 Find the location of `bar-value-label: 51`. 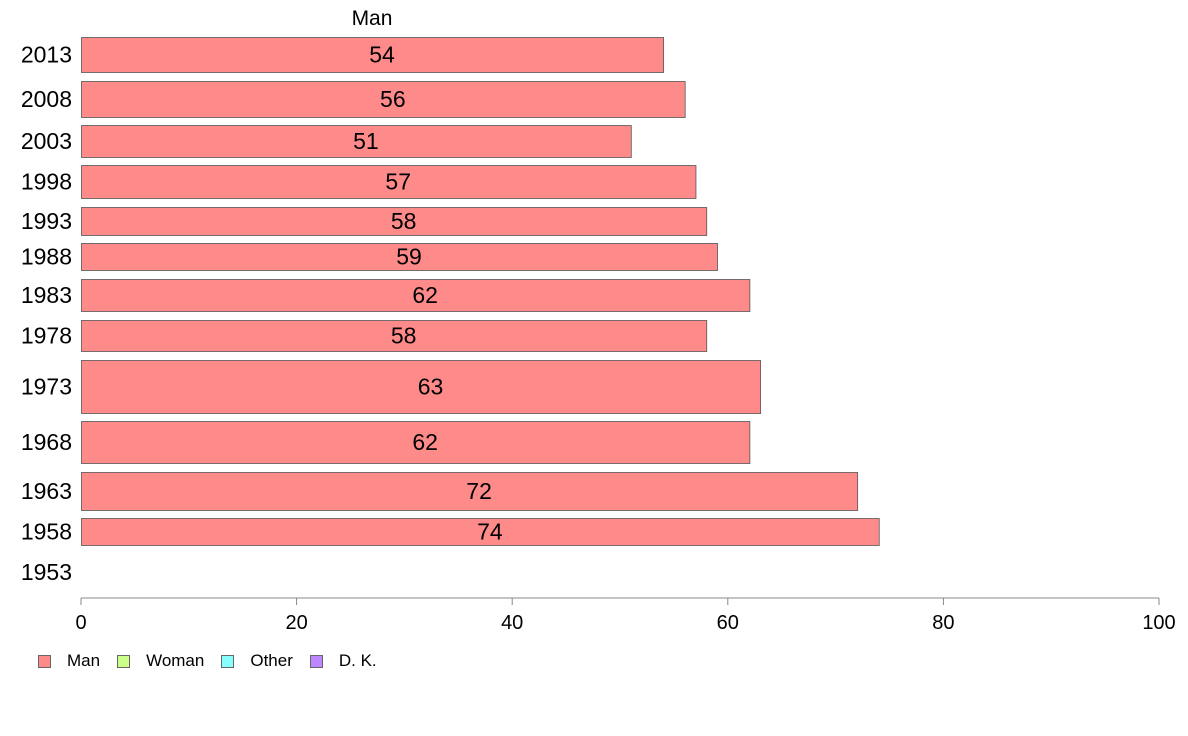

bar-value-label: 51 is located at coordinates (366, 141).